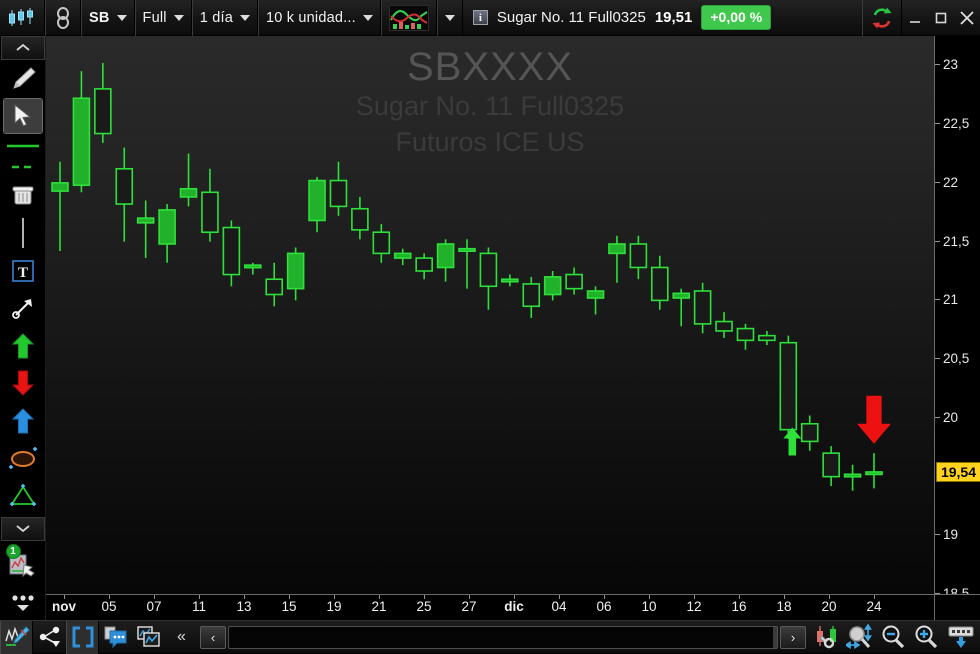  I want to click on brackets-button, so click(82, 637).